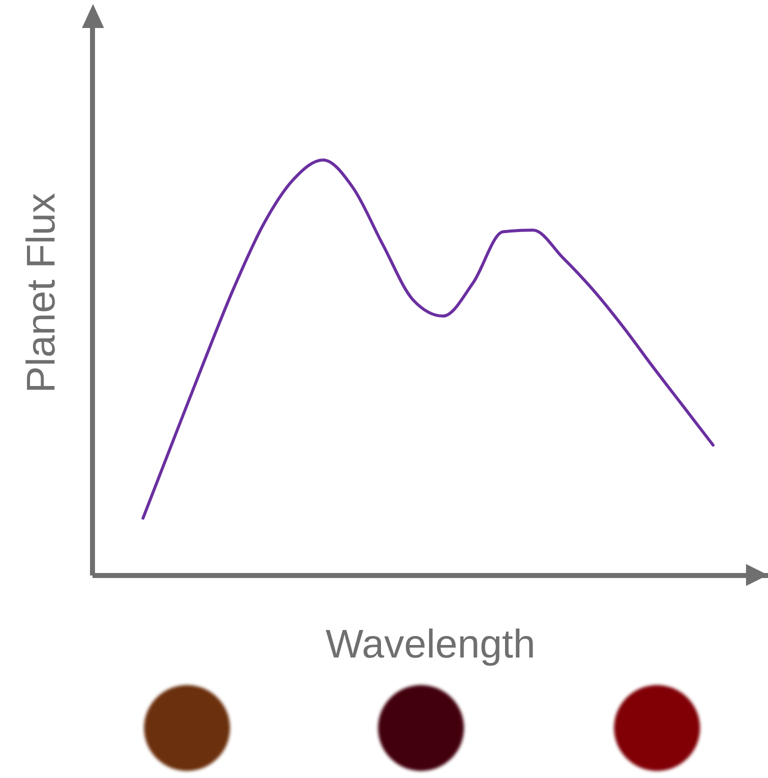  What do you see at coordinates (42, 293) in the screenshot?
I see `y-axis-title: Planet Flux` at bounding box center [42, 293].